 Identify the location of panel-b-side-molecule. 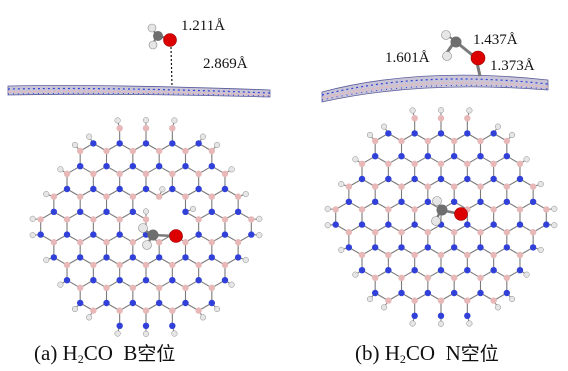
(463, 53).